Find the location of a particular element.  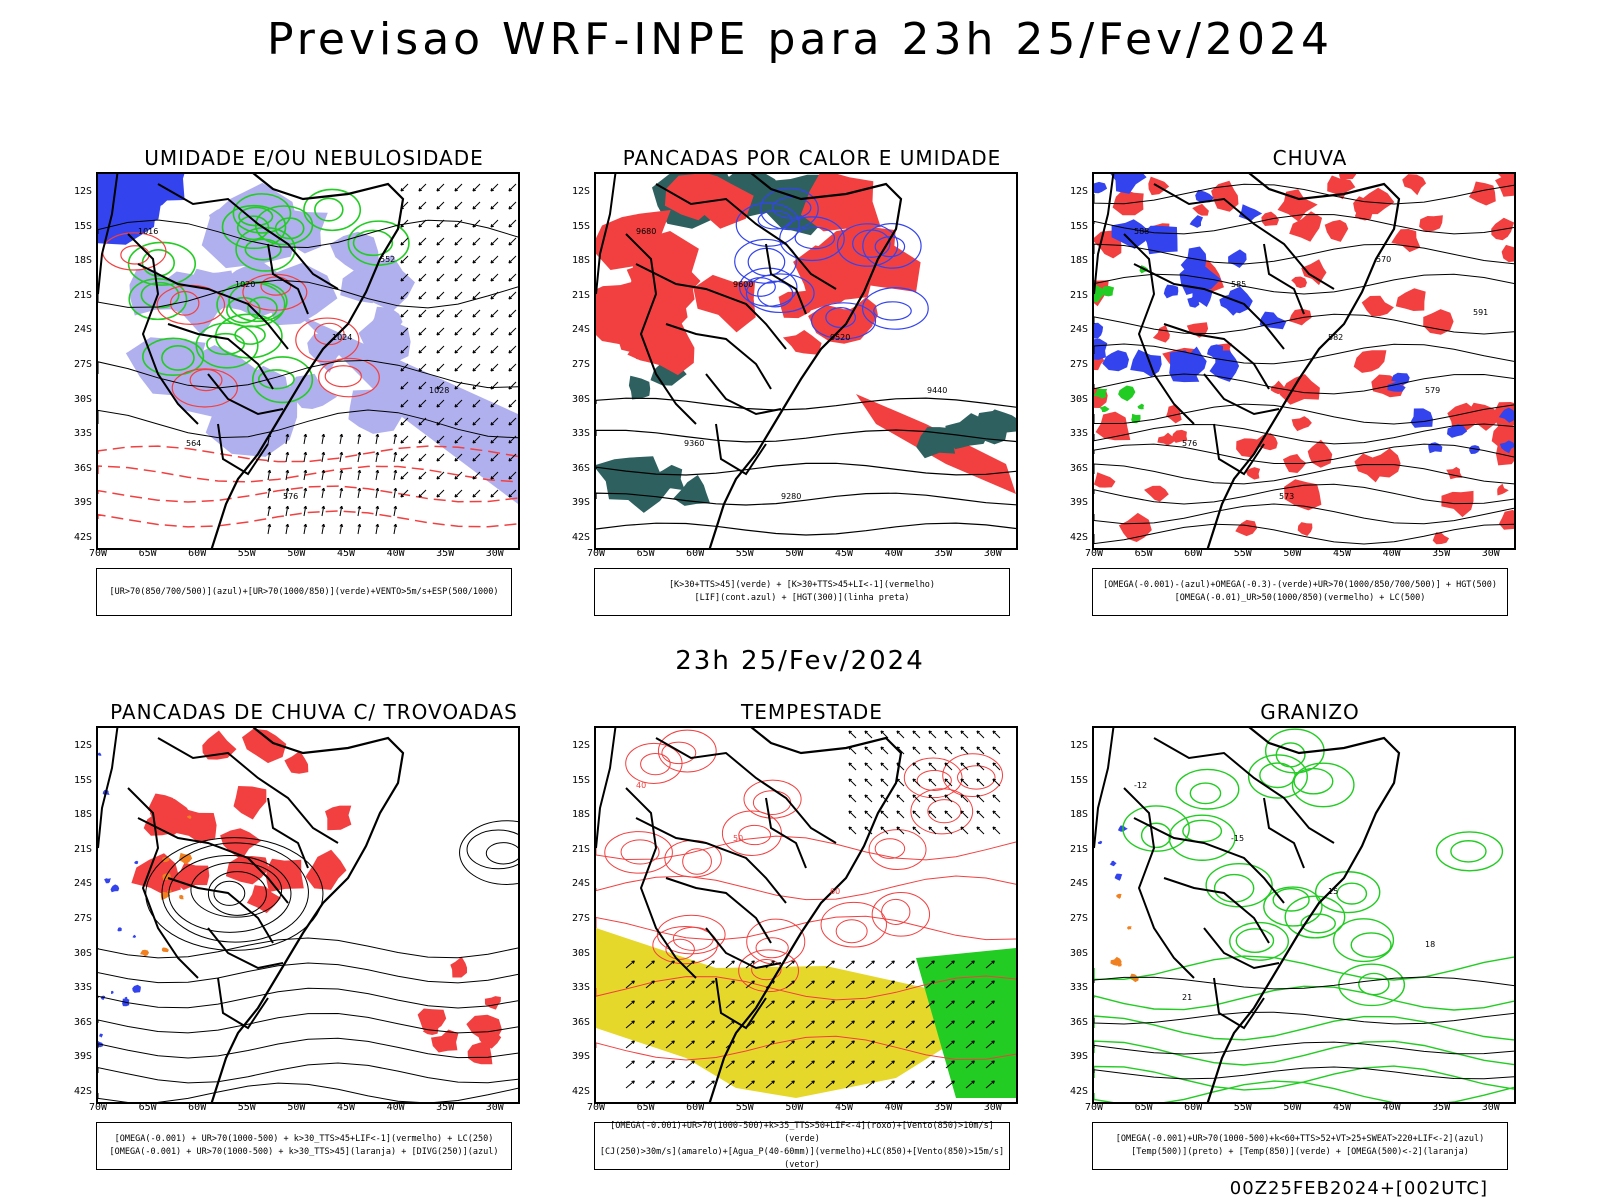

wind850-area is located at coordinates (966, 1023).